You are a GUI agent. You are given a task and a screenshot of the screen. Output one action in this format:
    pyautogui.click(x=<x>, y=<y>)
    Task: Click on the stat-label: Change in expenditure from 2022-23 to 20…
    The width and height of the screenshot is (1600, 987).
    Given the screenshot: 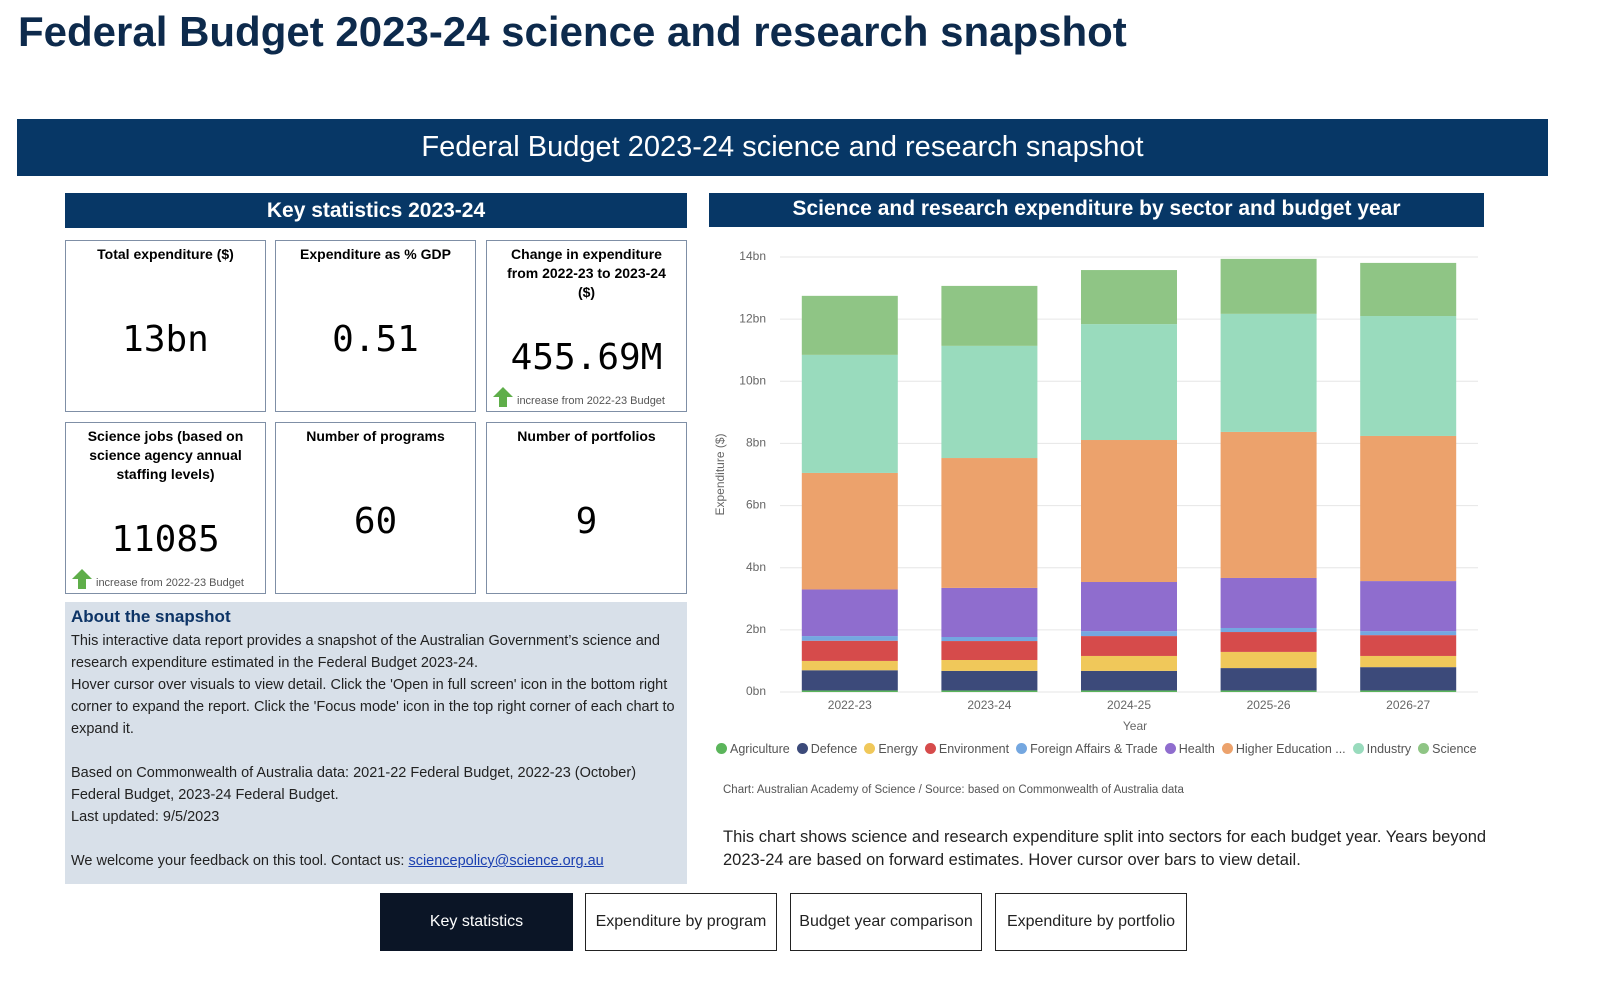 What is the action you would take?
    pyautogui.click(x=586, y=273)
    